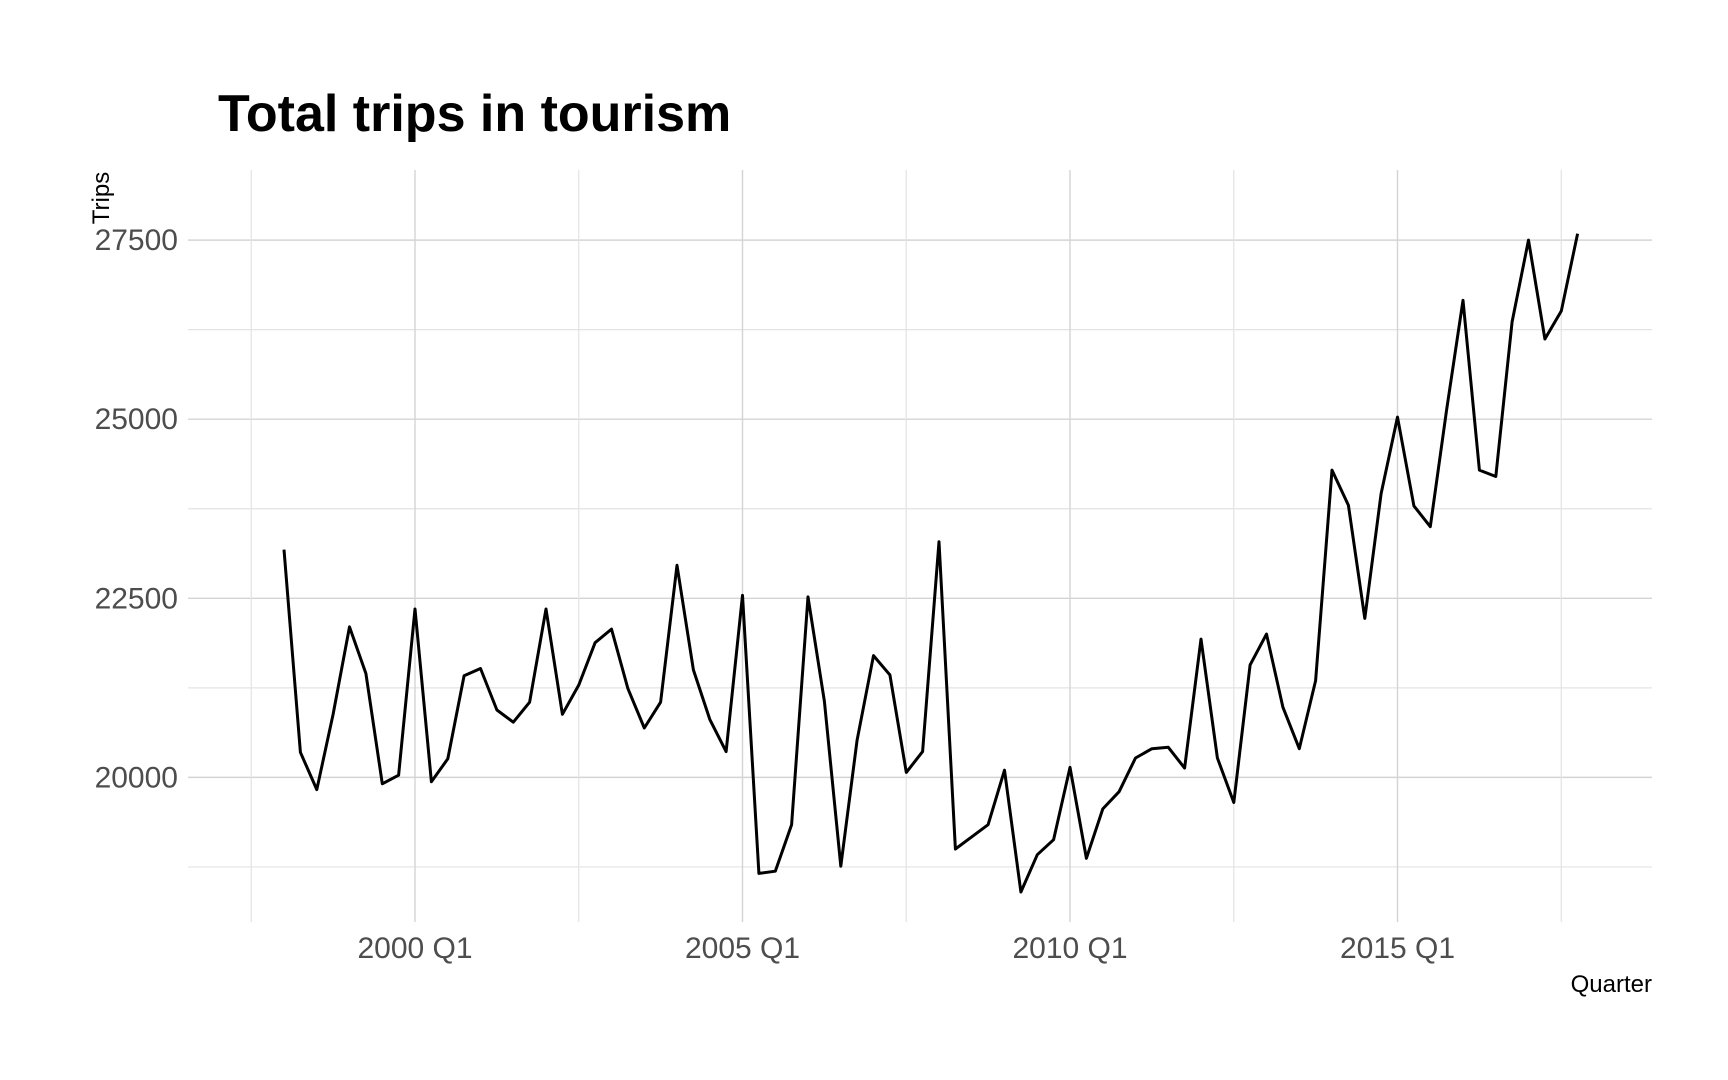 This screenshot has height=1080, width=1728. What do you see at coordinates (136, 777) in the screenshot?
I see `y-tick-label: 20000` at bounding box center [136, 777].